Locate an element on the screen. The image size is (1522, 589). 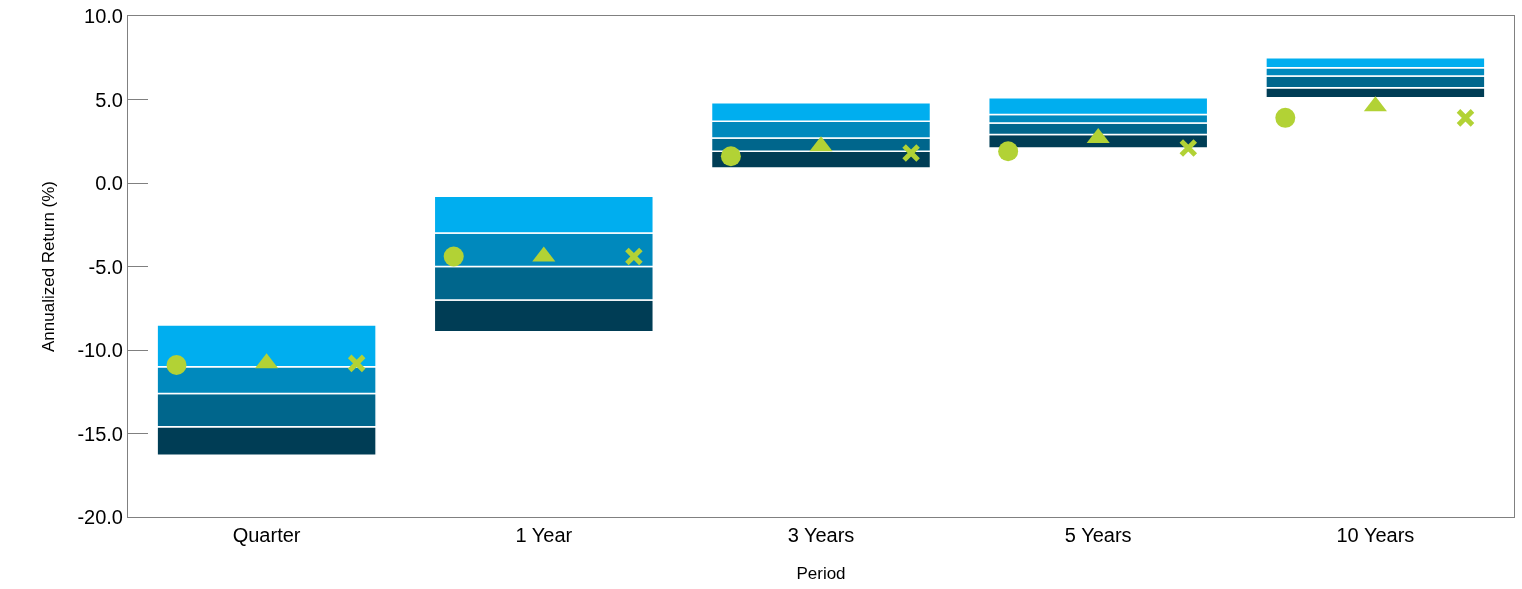
y-axis-title: Annualized Return (%) is located at coordinates (48, 266).